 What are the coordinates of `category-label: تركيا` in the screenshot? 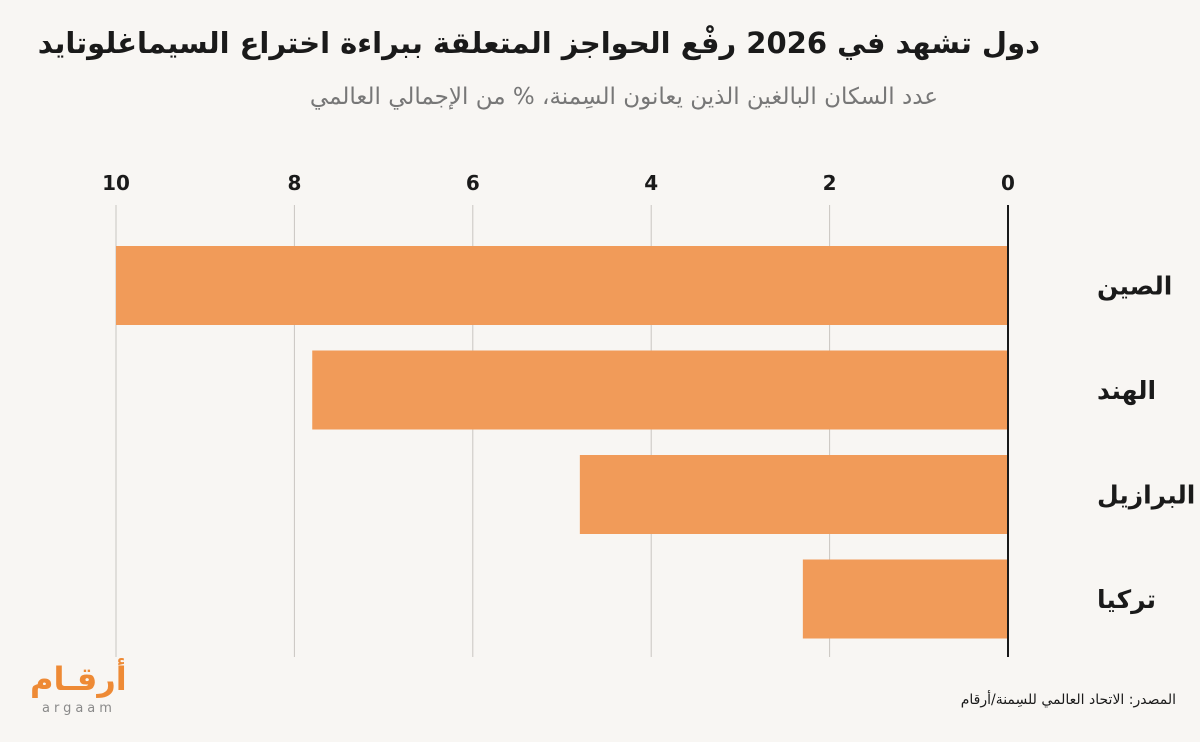 It's located at (1126, 600).